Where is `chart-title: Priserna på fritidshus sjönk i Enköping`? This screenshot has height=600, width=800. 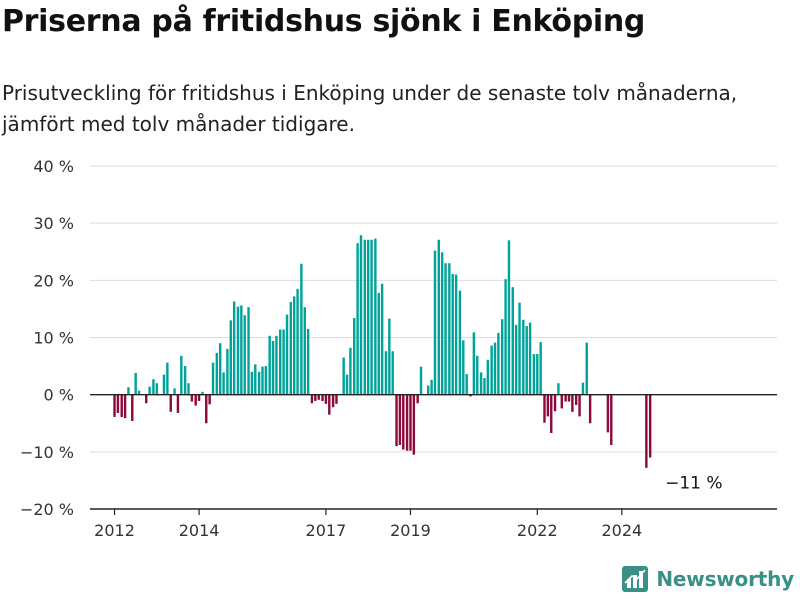
chart-title: Priserna på fritidshus sjönk i Enköping is located at coordinates (324, 21).